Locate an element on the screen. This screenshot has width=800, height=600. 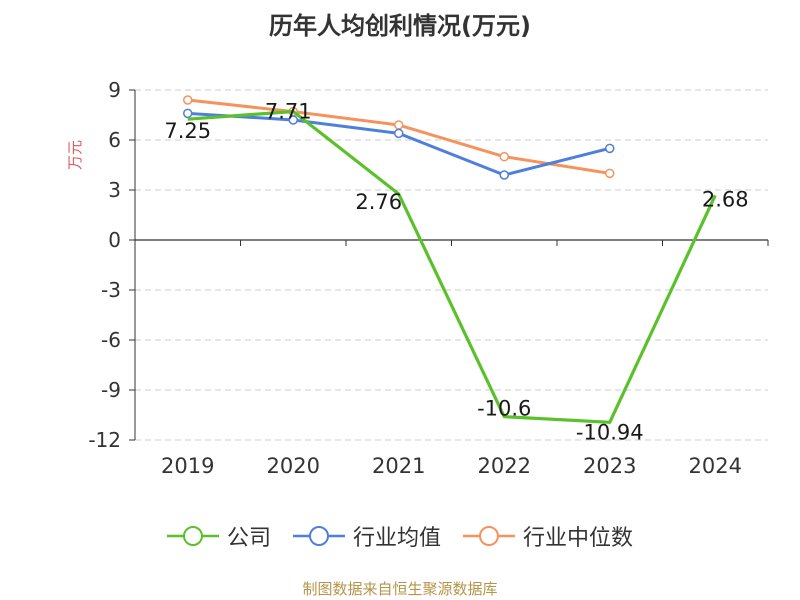
y-tick-label: -3 is located at coordinates (111, 290).